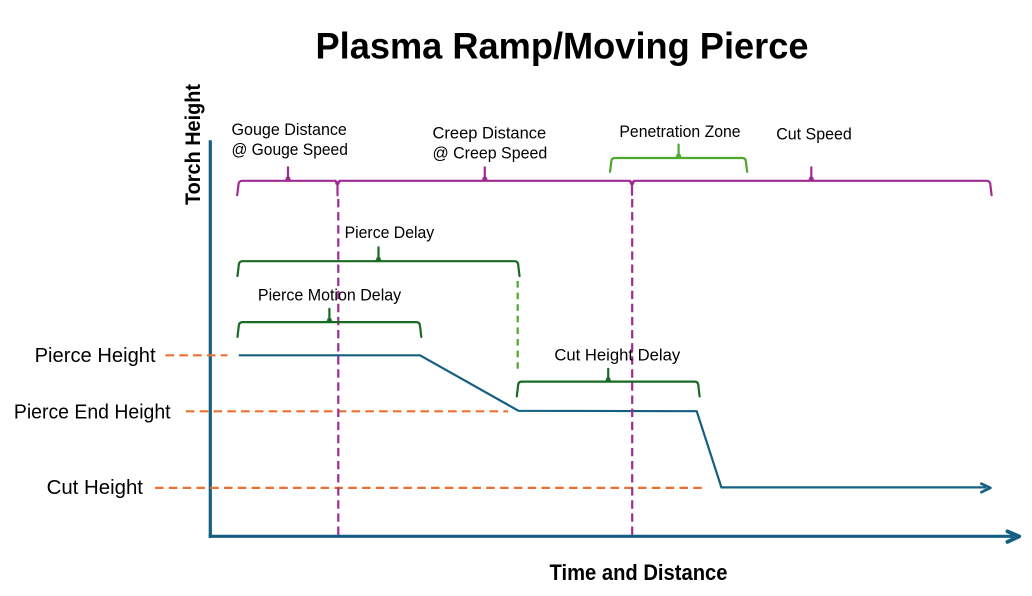 This screenshot has width=1032, height=596. I want to click on svg-text: Creep Distance, so click(490, 134).